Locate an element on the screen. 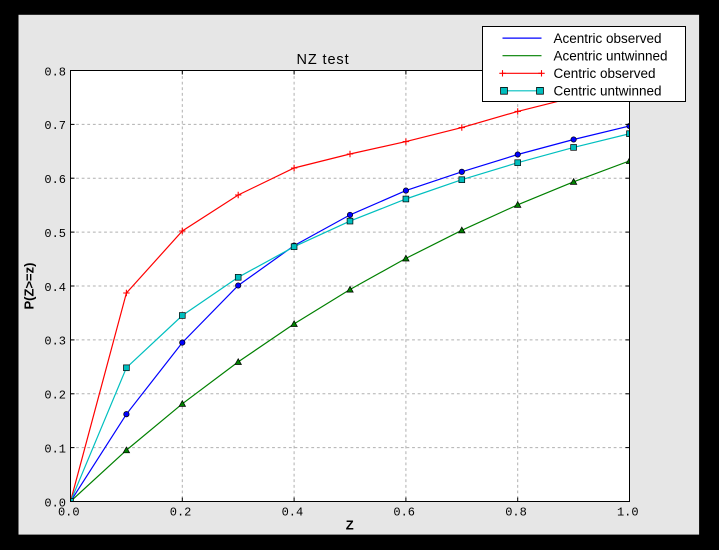 The width and height of the screenshot is (719, 550). svg-text: NZ test is located at coordinates (322, 60).